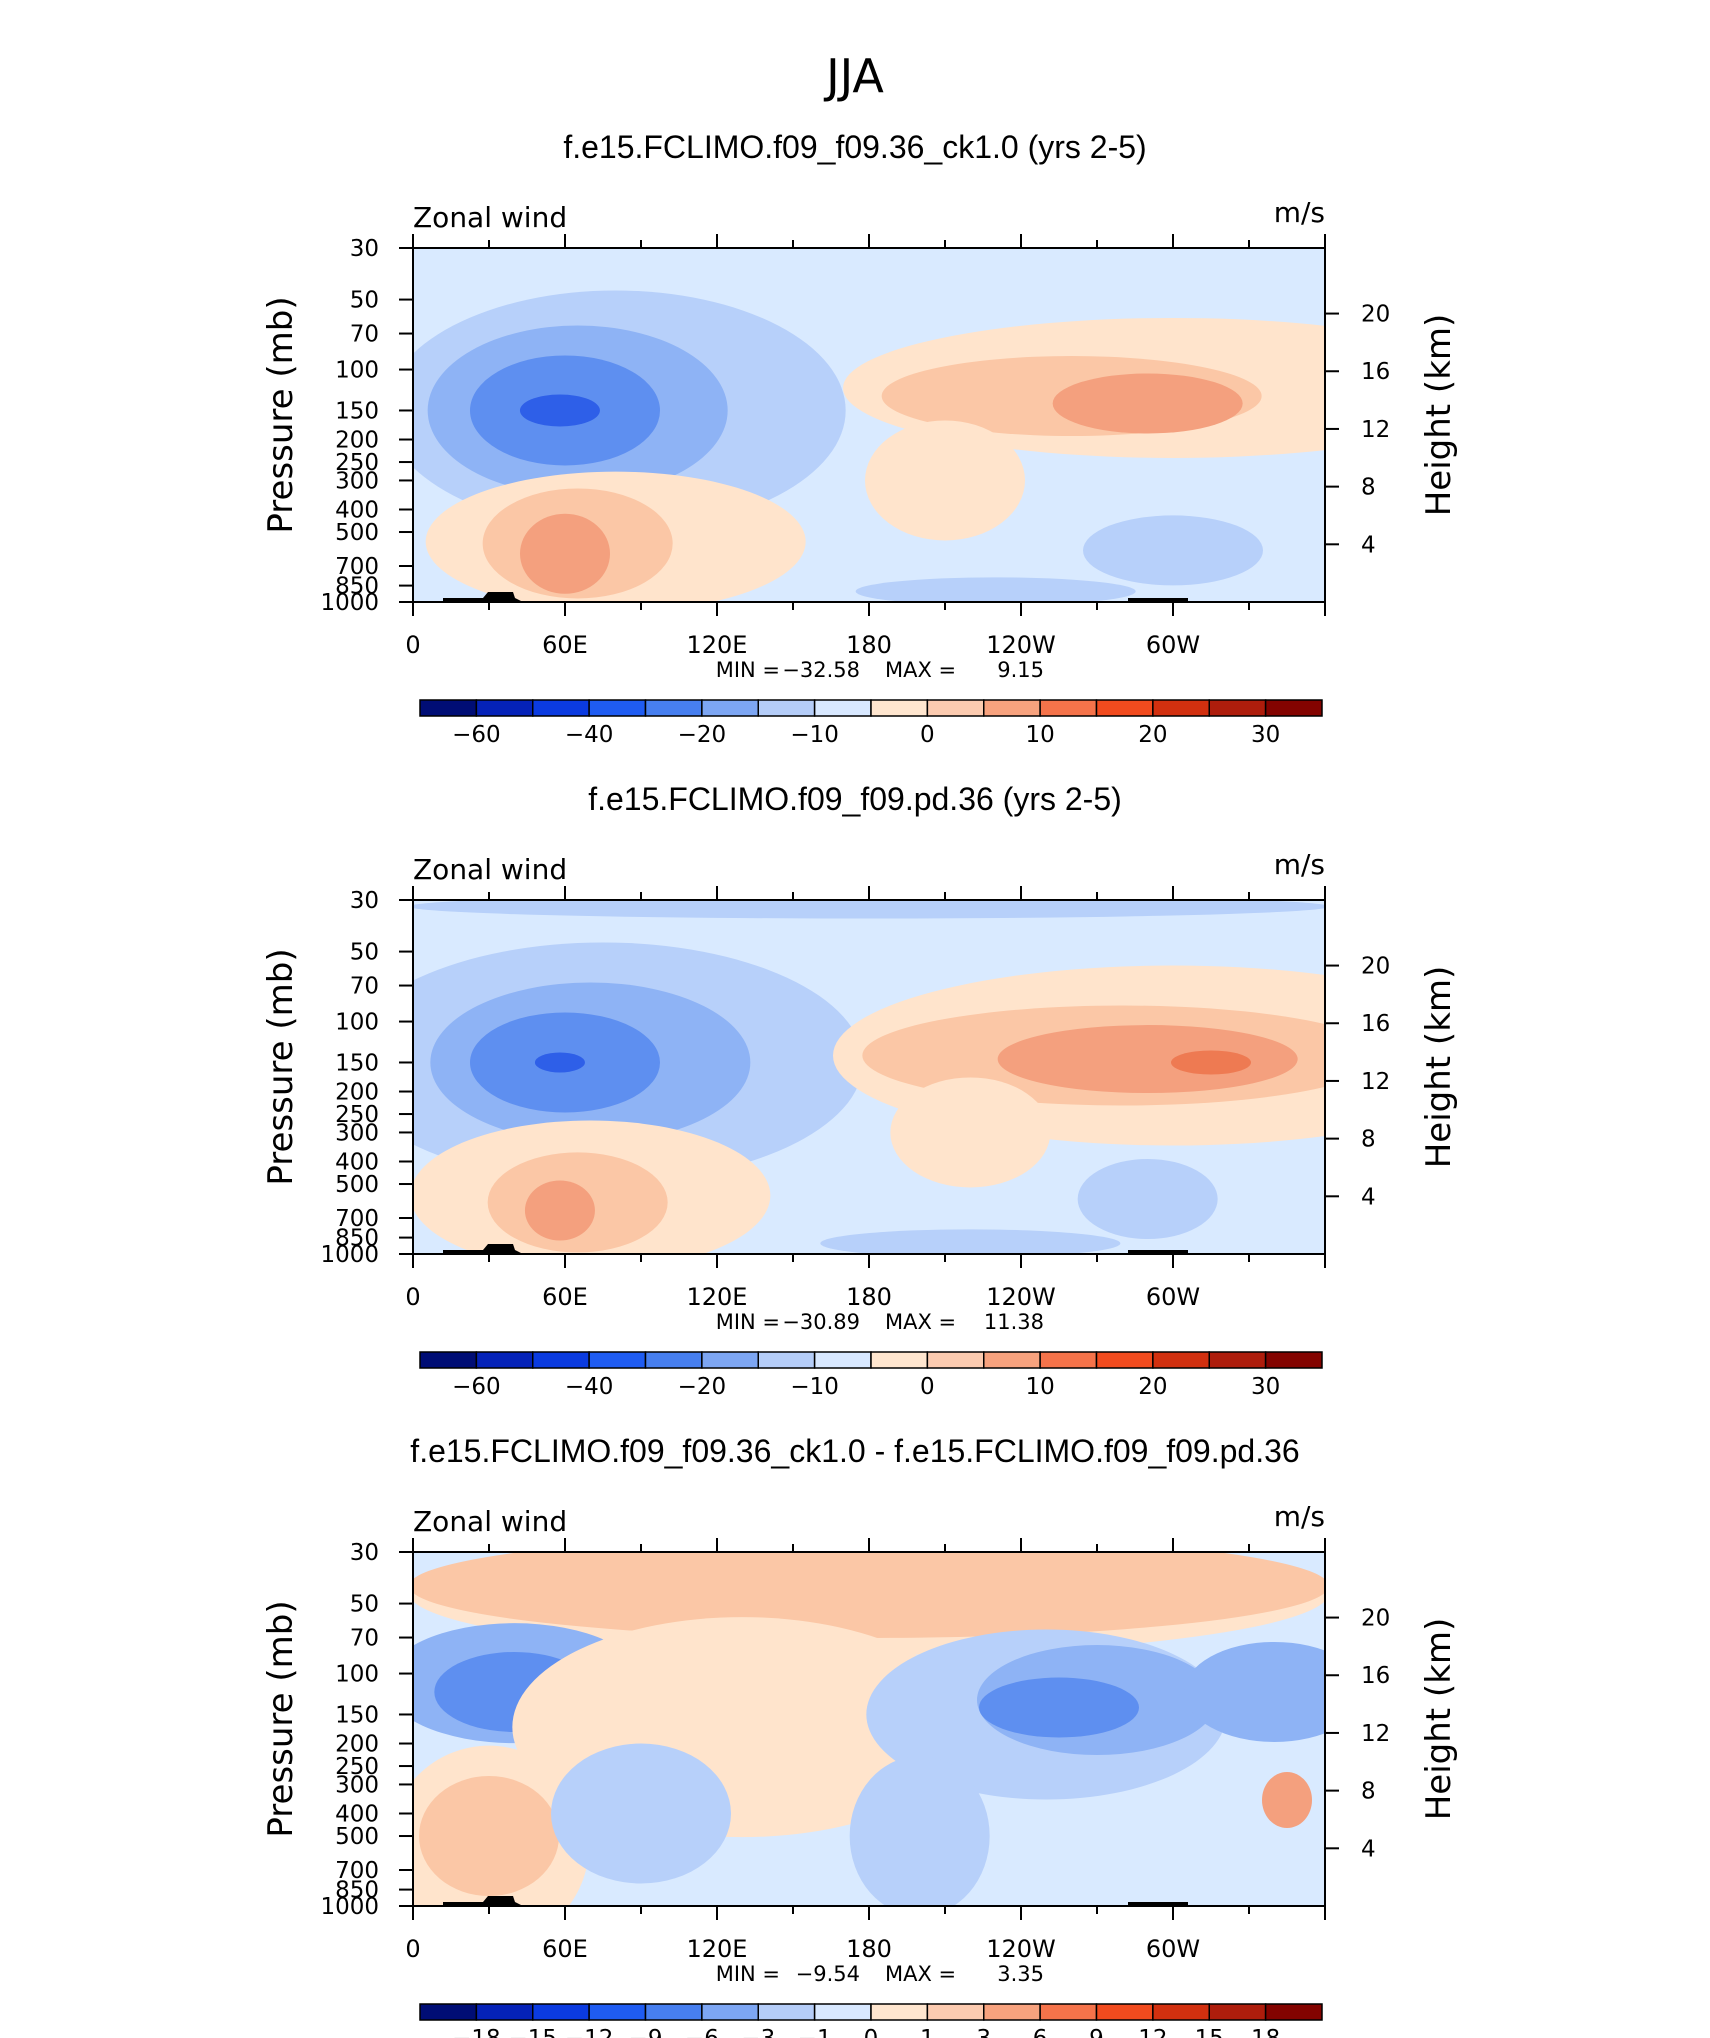  I want to click on x-tick-label: 120W, so click(1021, 1297).